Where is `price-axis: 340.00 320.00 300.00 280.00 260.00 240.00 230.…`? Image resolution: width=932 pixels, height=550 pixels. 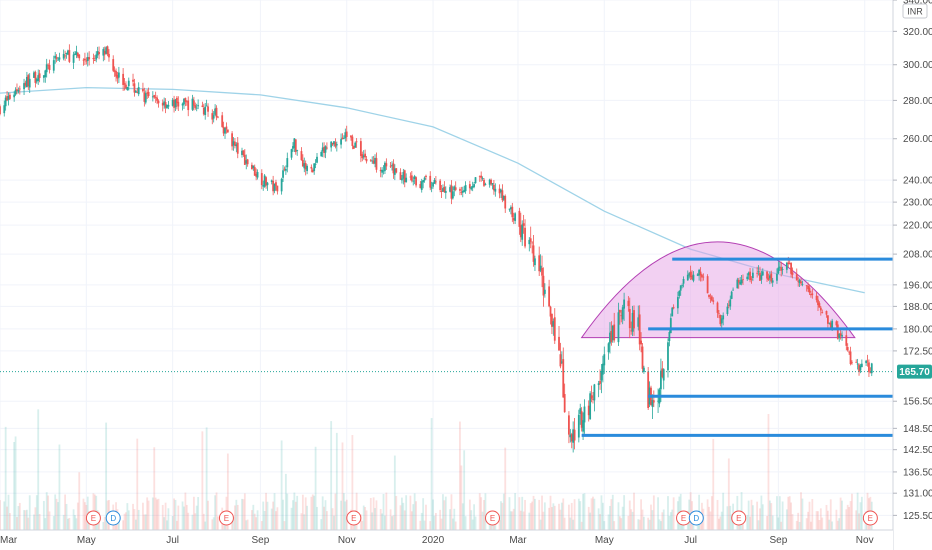
price-axis: 340.00 320.00 300.00 280.00 260.00 240.00 230.… is located at coordinates (912, 275).